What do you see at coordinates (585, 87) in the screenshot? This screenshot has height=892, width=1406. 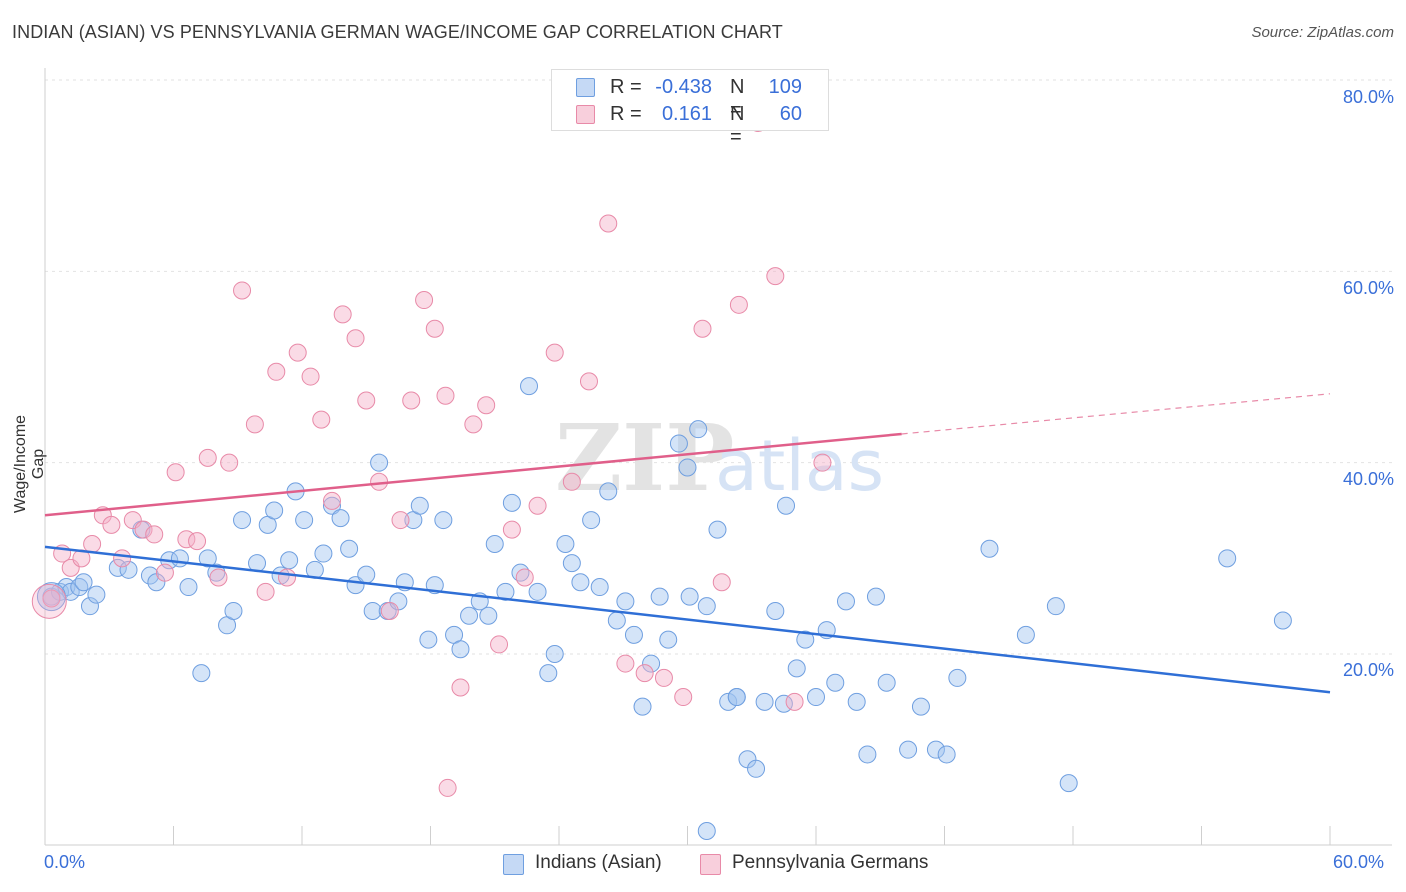 I see `legend-swatch-blue` at bounding box center [585, 87].